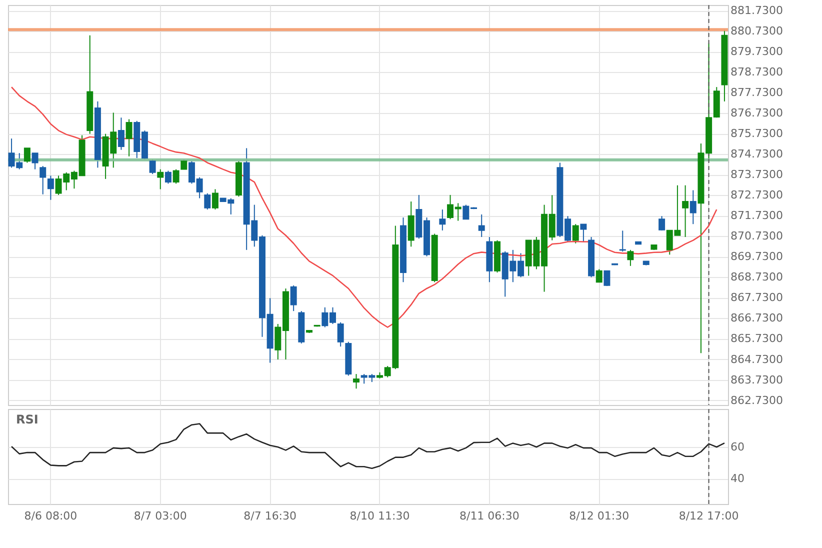 The width and height of the screenshot is (822, 548). What do you see at coordinates (756, 297) in the screenshot?
I see `y-tick-label: 867.7300` at bounding box center [756, 297].